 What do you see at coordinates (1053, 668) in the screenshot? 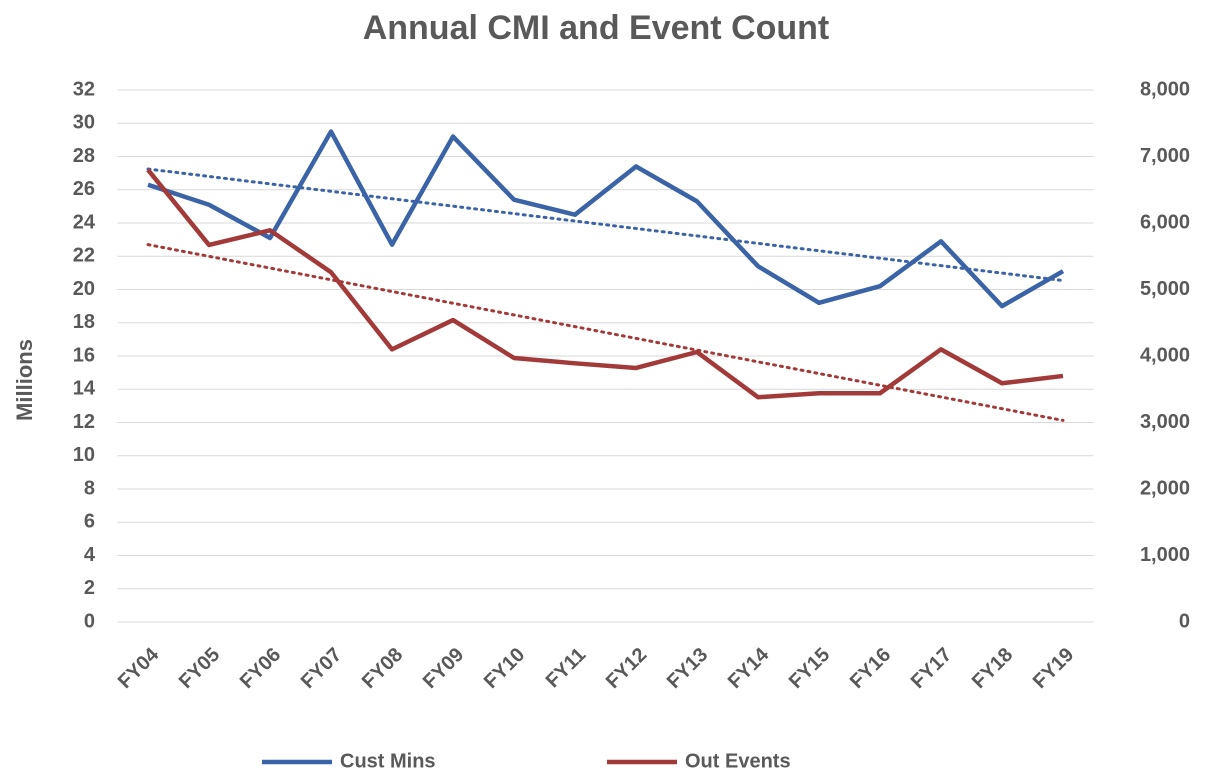
I see `x-tick-label: FY19` at bounding box center [1053, 668].